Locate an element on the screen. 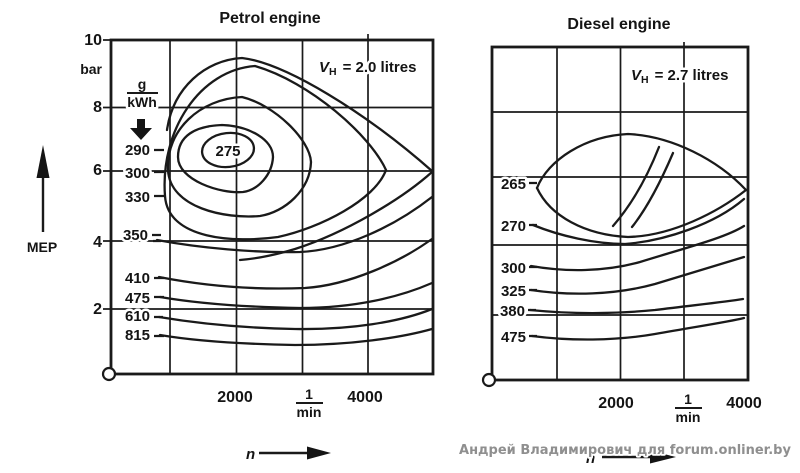 The width and height of the screenshot is (800, 473). diesel-origin-marker is located at coordinates (489, 380).